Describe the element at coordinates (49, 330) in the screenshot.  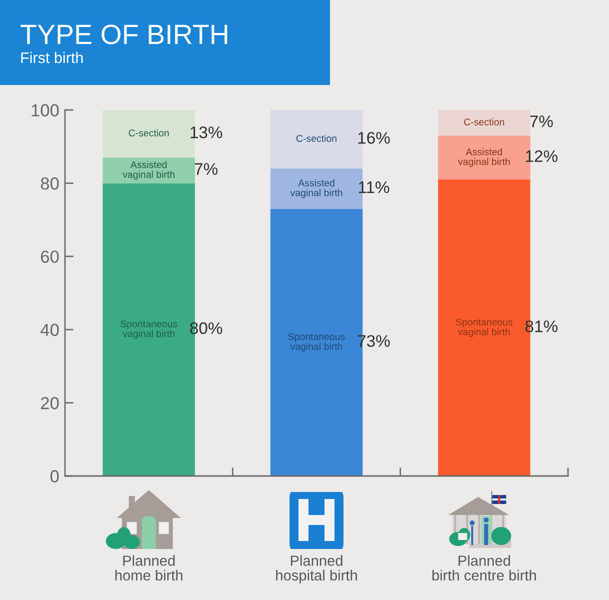
I see `y-tick-label: 40` at that location.